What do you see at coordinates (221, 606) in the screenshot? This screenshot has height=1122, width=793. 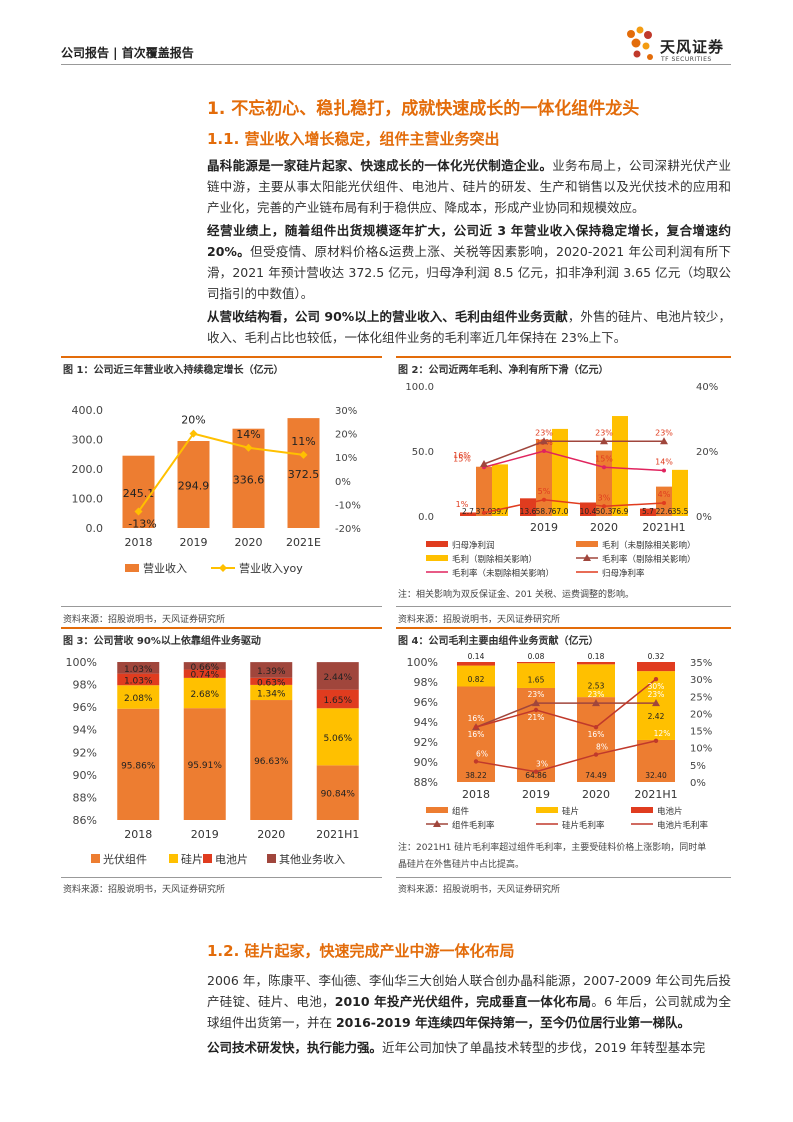 I see `fig1-bottom-rule` at bounding box center [221, 606].